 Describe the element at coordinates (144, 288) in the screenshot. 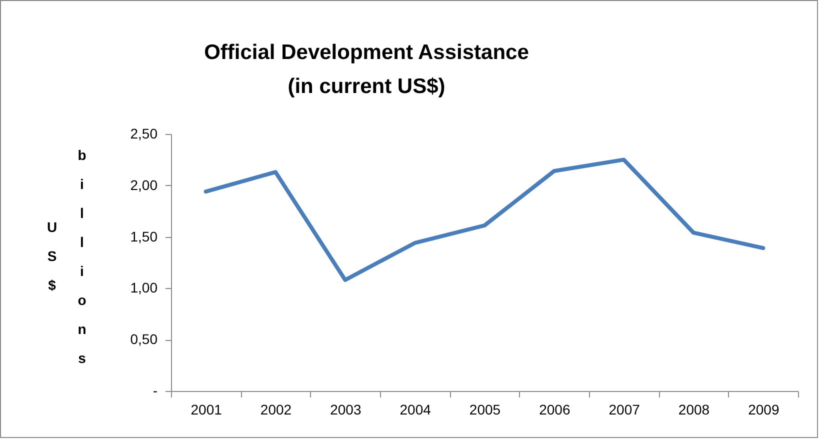

I see `y-tick-label: 1,00` at that location.